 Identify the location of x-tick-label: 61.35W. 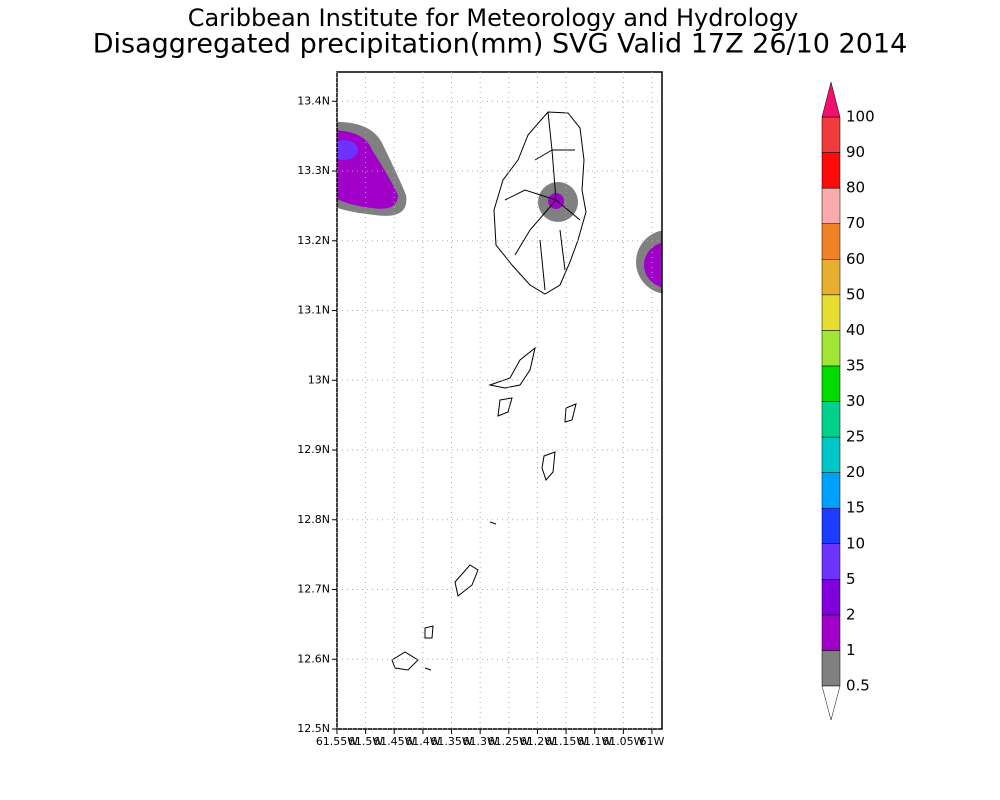
(451, 741).